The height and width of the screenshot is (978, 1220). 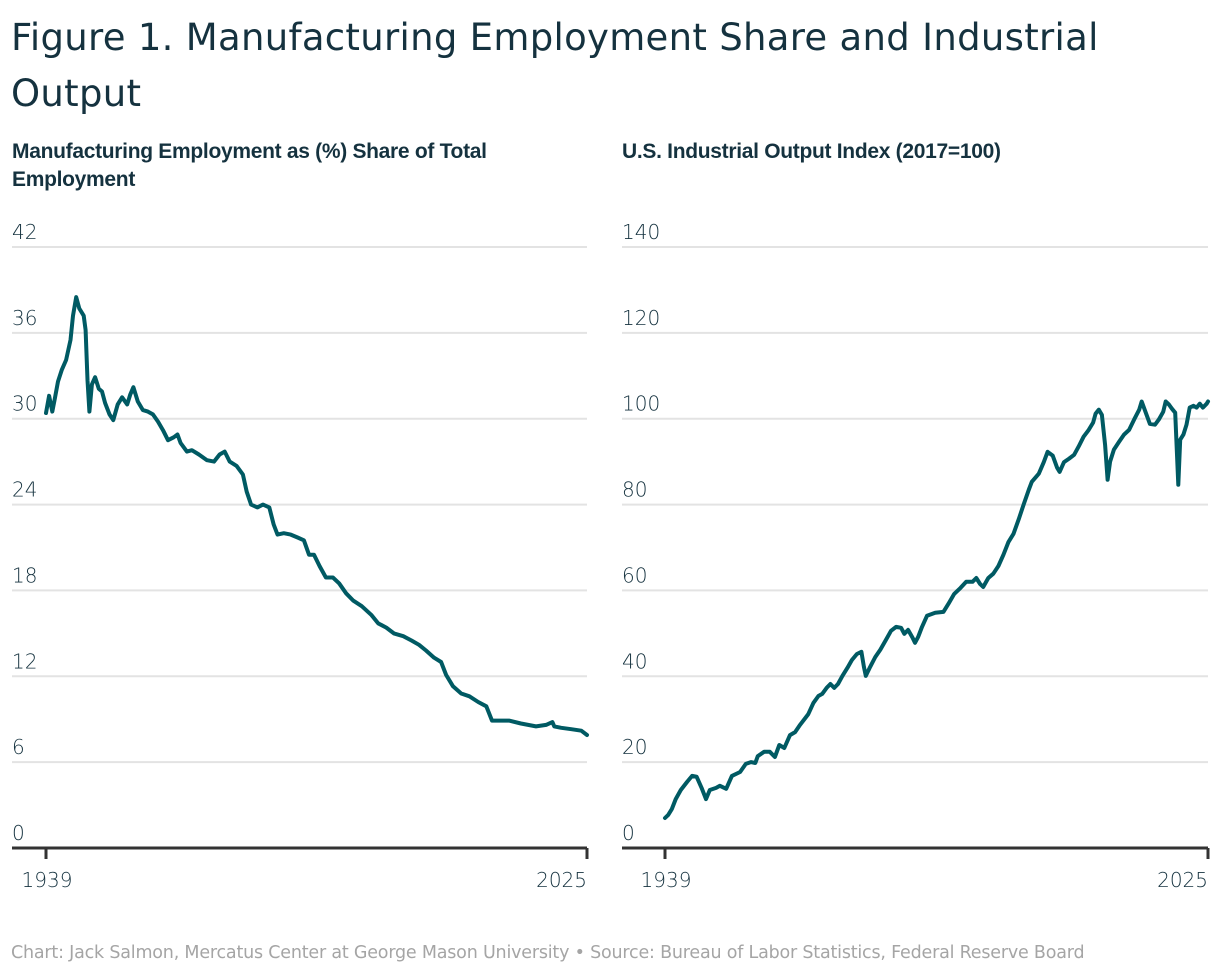 I want to click on y-tick-label: 6, so click(x=18, y=747).